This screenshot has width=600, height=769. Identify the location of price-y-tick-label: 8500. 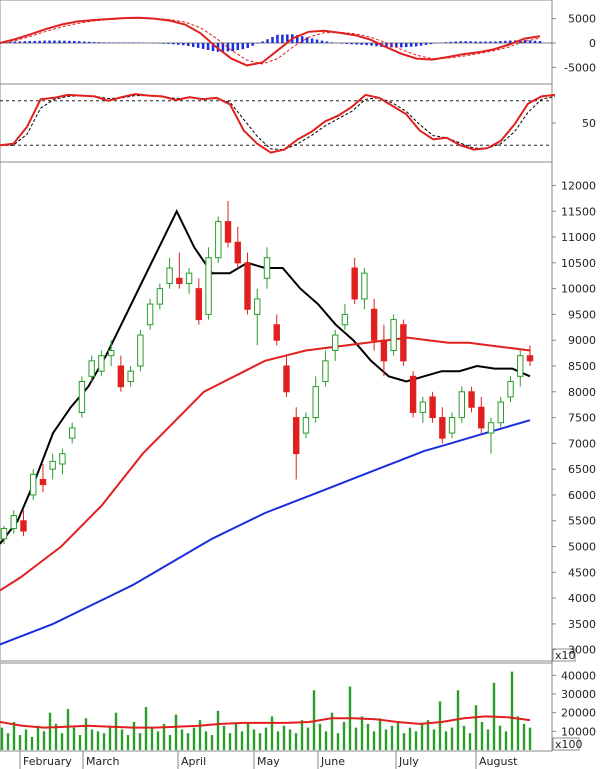
(582, 366).